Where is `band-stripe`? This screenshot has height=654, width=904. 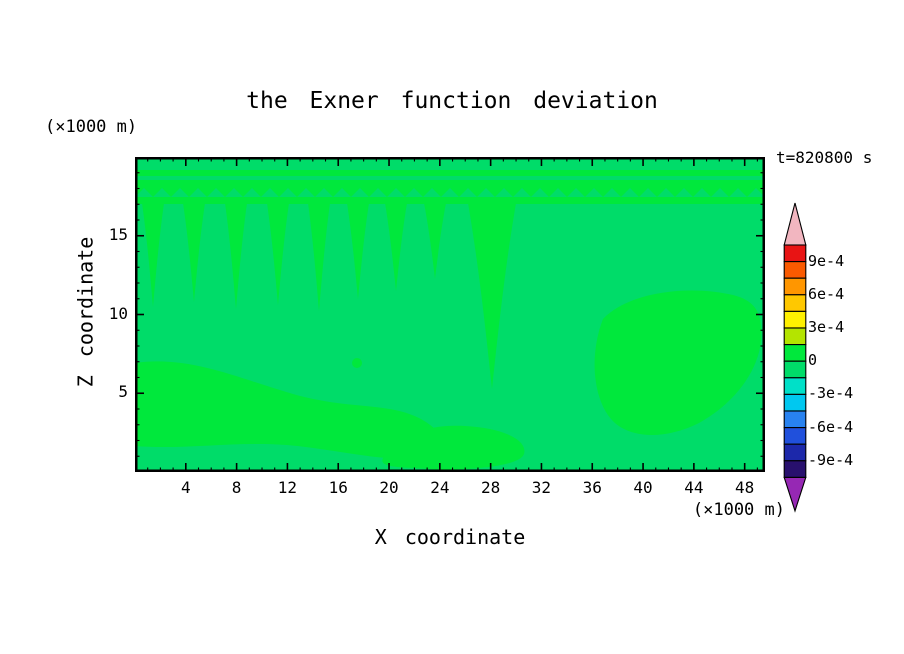
band-stripe is located at coordinates (450, 178).